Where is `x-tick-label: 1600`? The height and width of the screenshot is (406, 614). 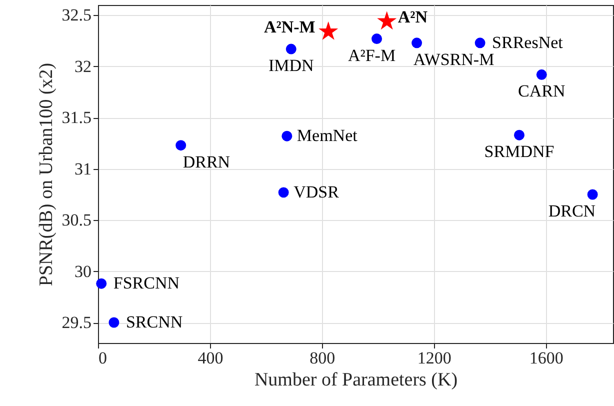 x-tick-label: 1600 is located at coordinates (546, 358).